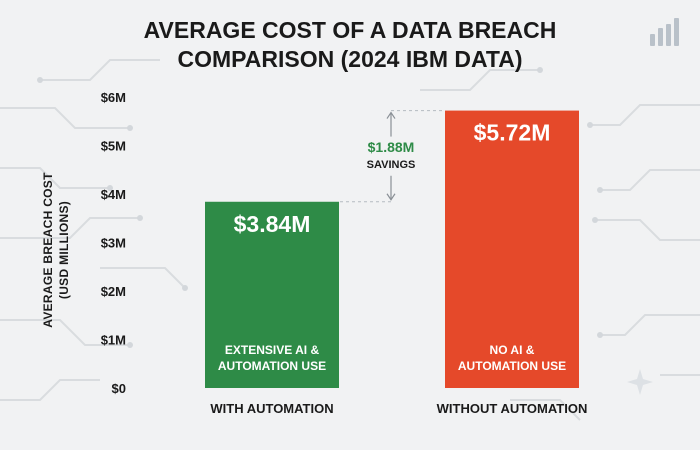 The width and height of the screenshot is (700, 450). What do you see at coordinates (113, 146) in the screenshot?
I see `y-tick-label: $5M` at bounding box center [113, 146].